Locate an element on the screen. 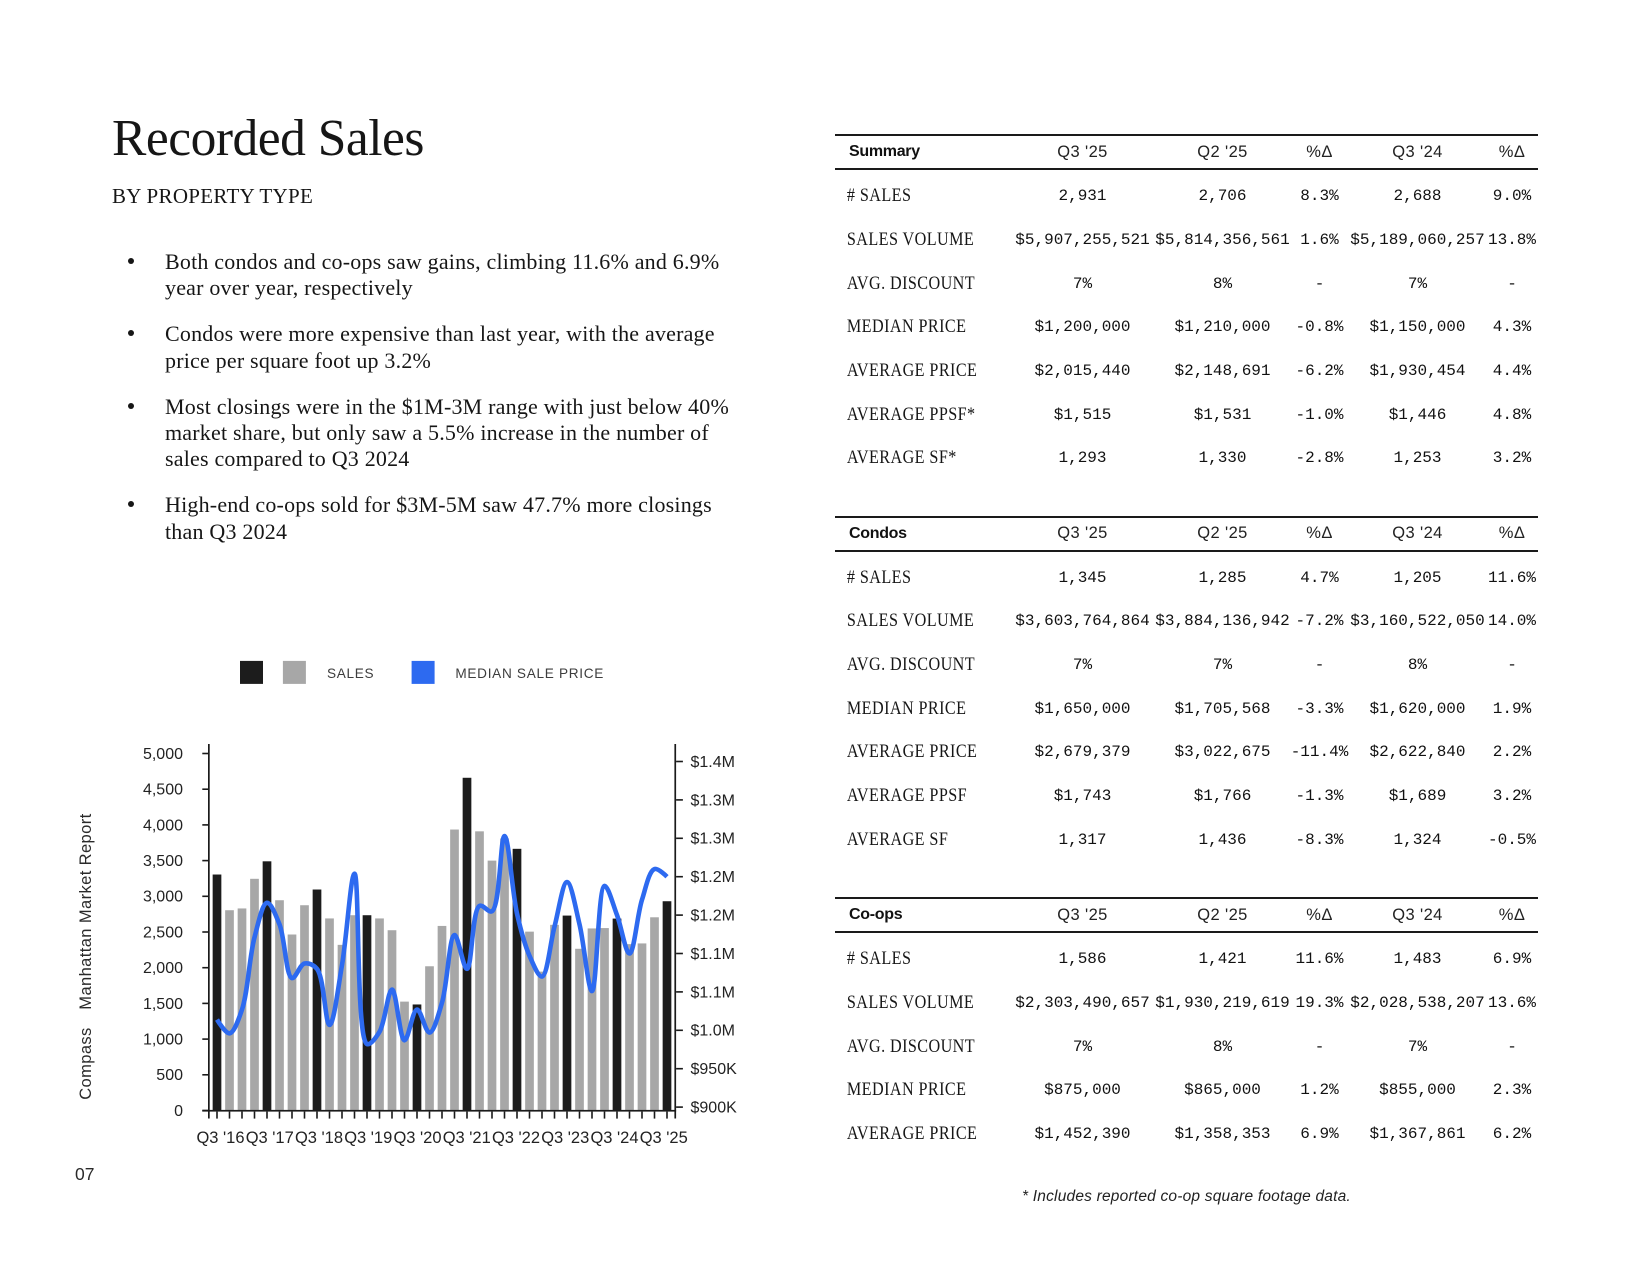 This screenshot has width=1650, height=1275. svg-text: $1.0M is located at coordinates (713, 1031).